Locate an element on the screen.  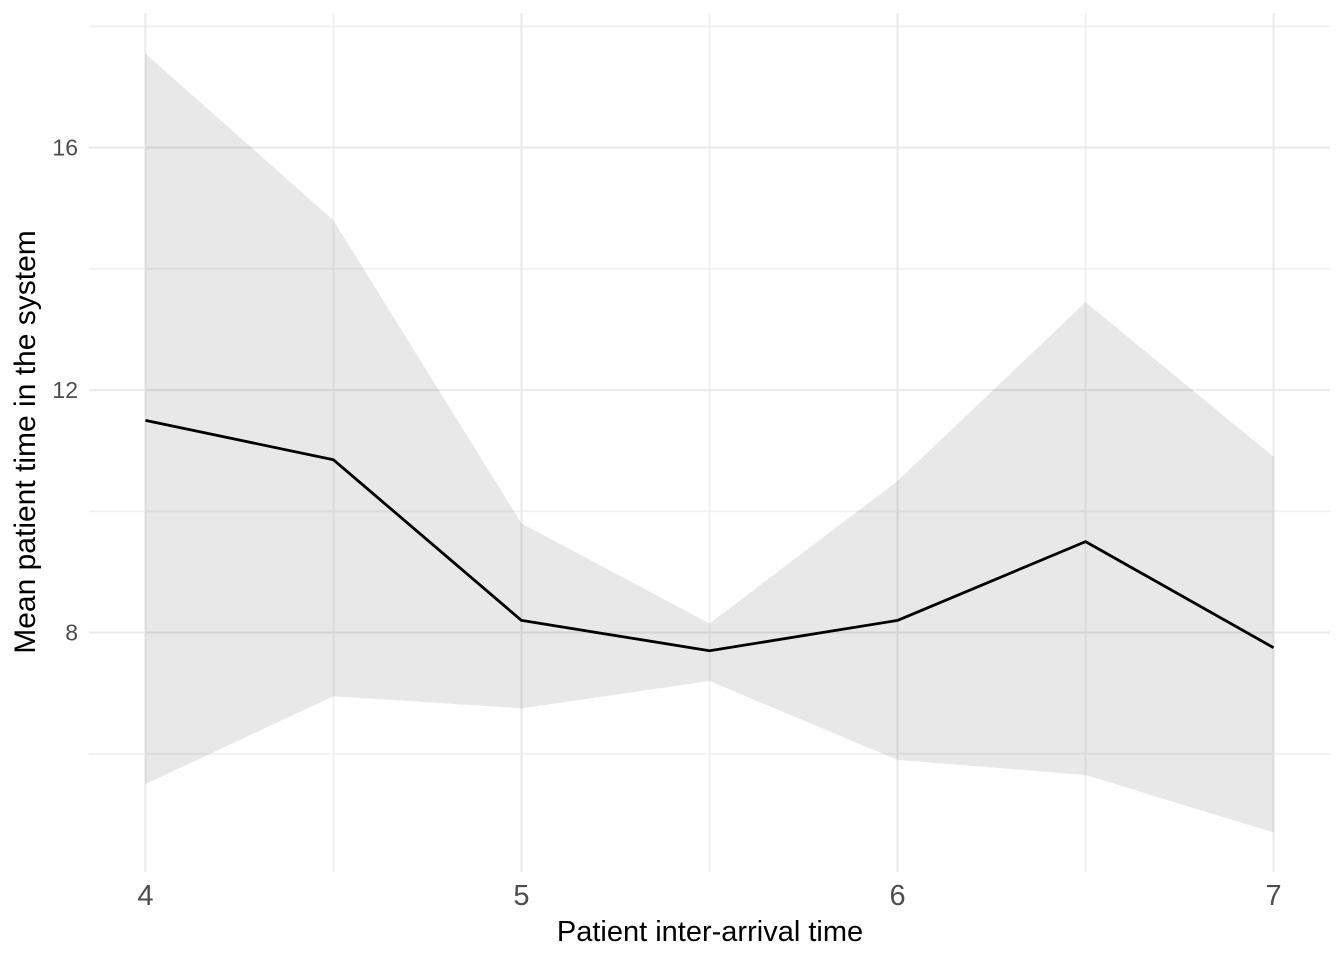
y-tick-label: 12 is located at coordinates (65, 390).